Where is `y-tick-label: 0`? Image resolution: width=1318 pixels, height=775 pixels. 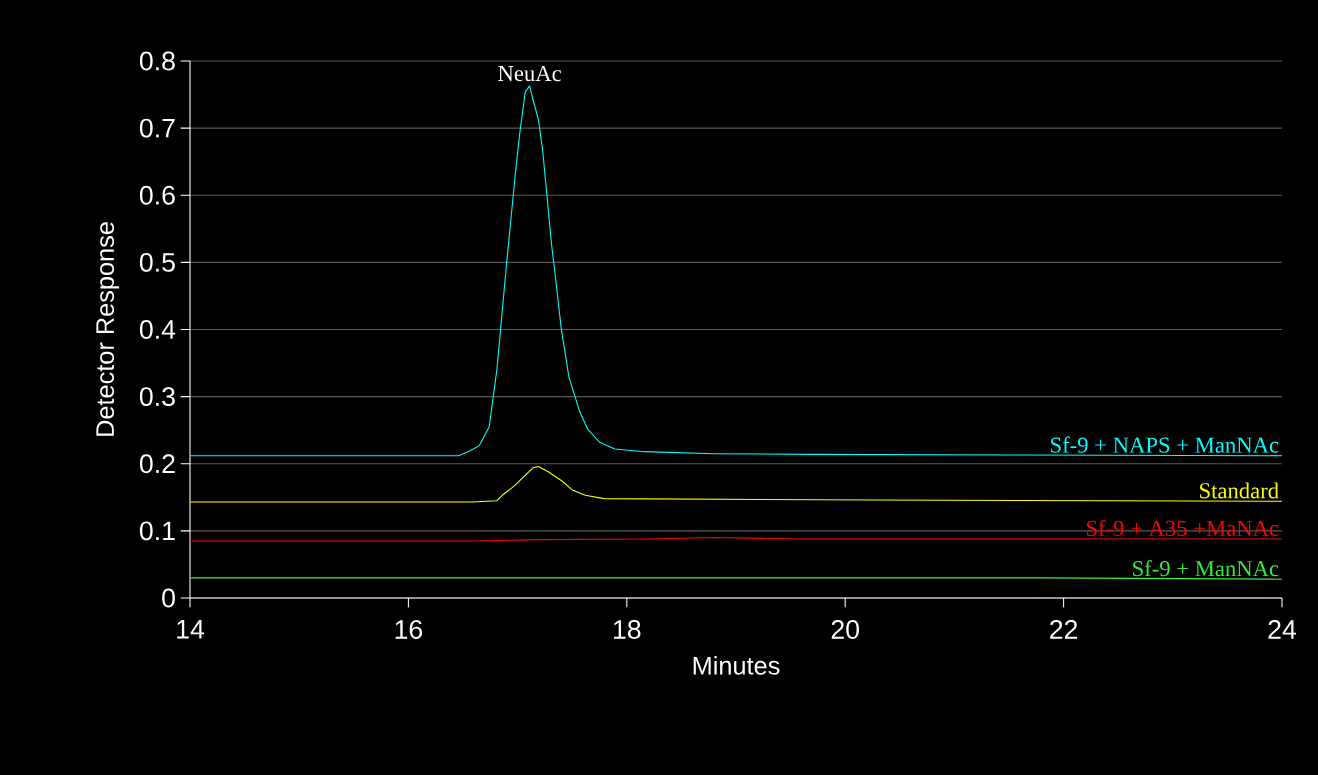
y-tick-label: 0 is located at coordinates (168, 598).